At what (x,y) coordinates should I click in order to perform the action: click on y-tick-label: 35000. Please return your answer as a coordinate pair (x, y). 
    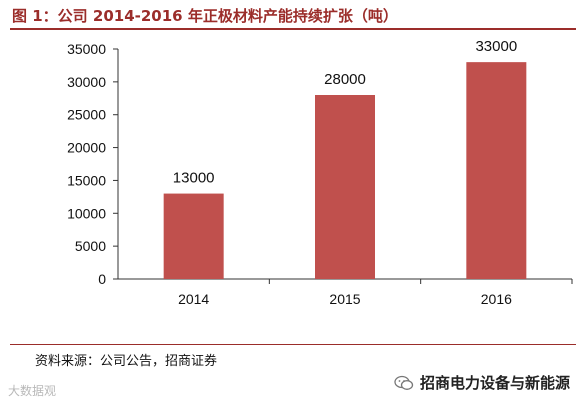
    Looking at the image, I should click on (86, 49).